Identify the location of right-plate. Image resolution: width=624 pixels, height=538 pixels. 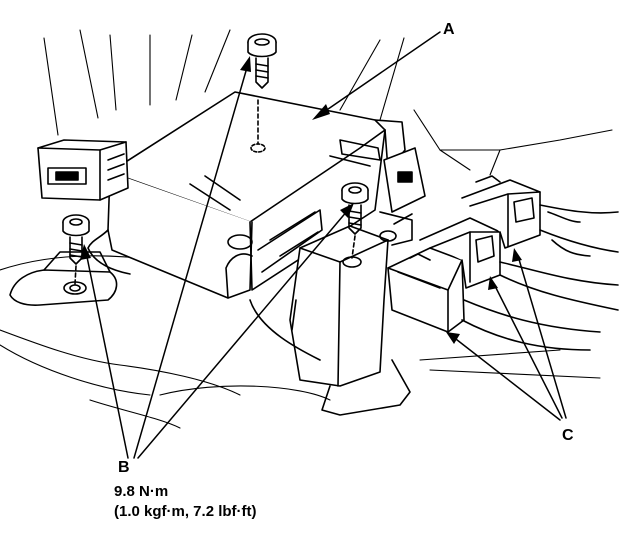
(402, 196).